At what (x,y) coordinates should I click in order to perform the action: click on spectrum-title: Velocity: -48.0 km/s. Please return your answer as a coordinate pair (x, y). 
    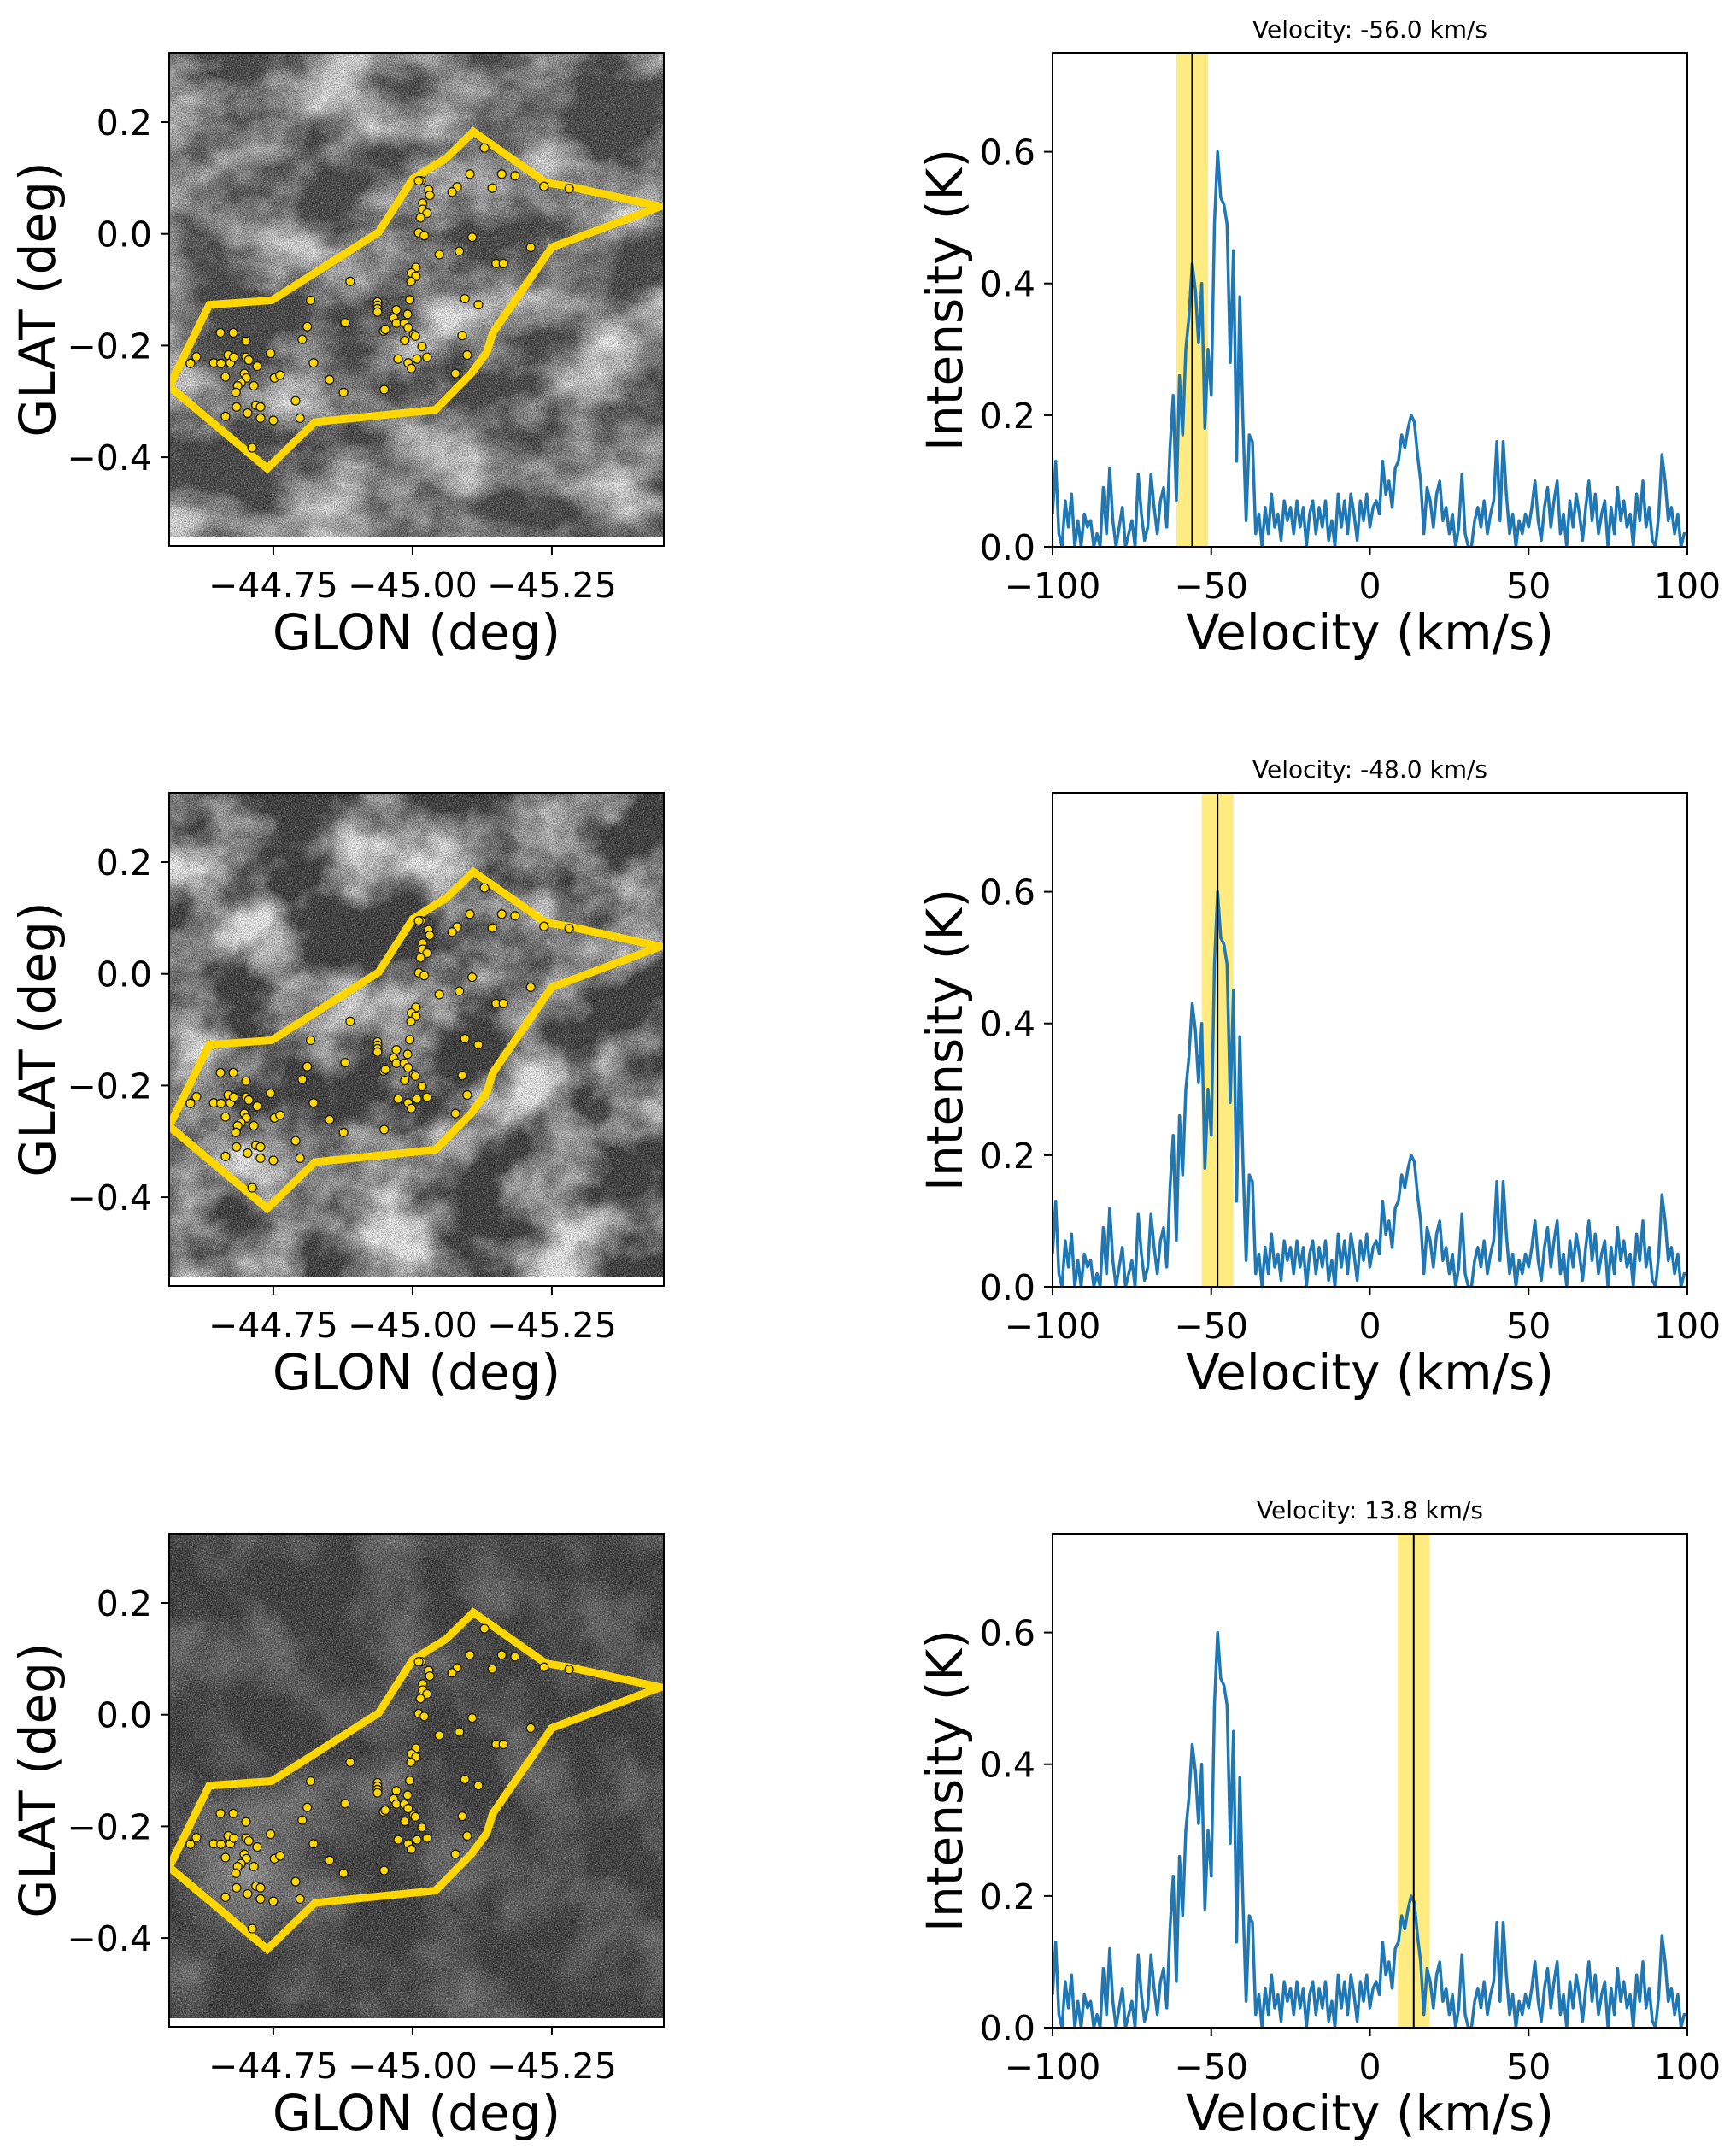
    Looking at the image, I should click on (1369, 770).